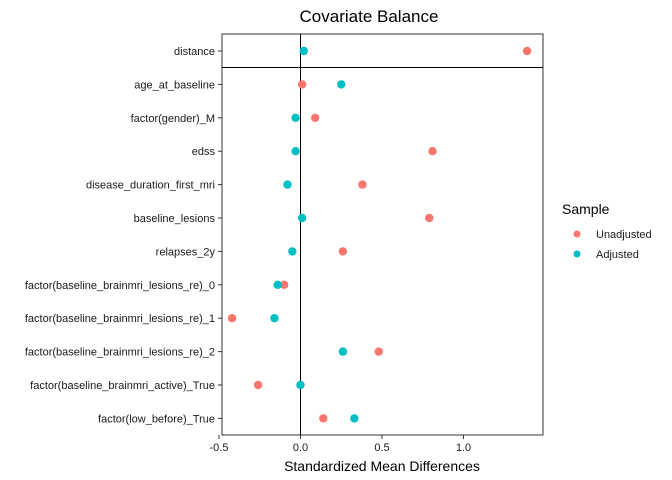 Image resolution: width=672 pixels, height=480 pixels. What do you see at coordinates (463, 448) in the screenshot?
I see `x-tick-label: 1.0` at bounding box center [463, 448].